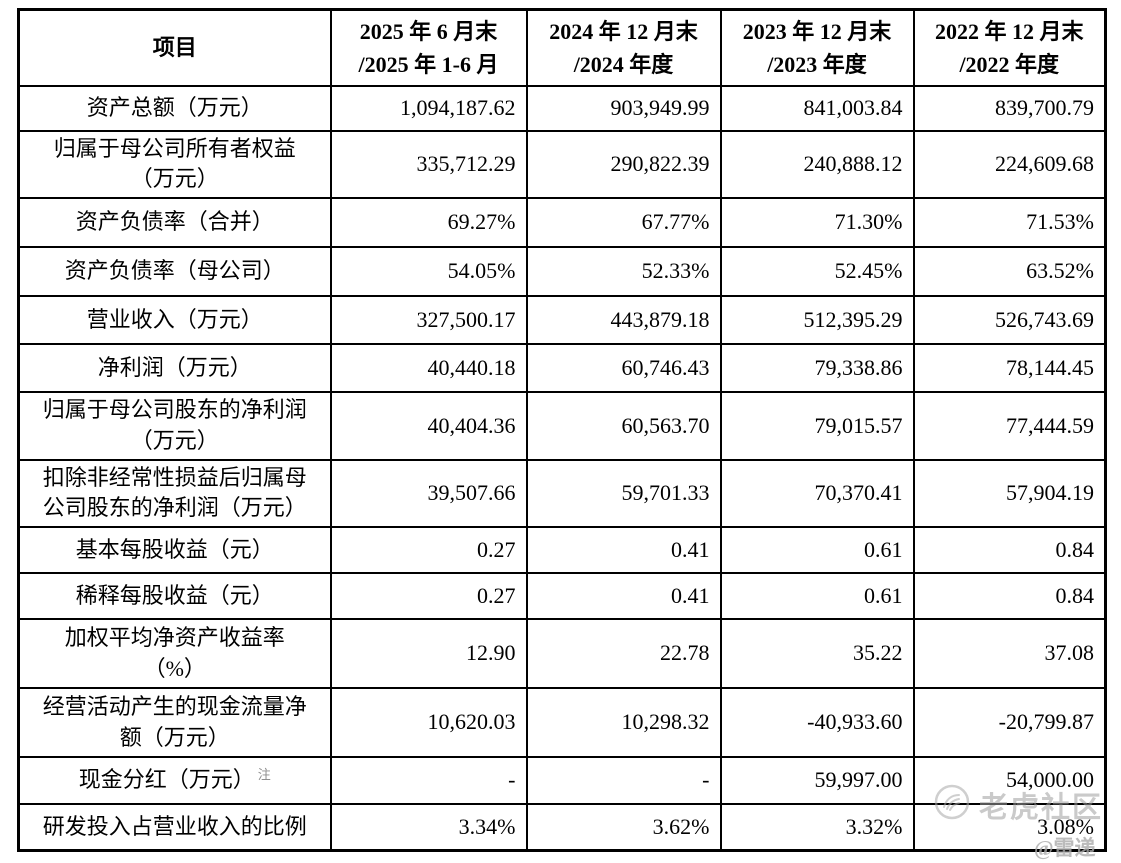 The width and height of the screenshot is (1121, 863). I want to click on table-row: 基本每股收益（元） 0.27 0.41 0.61 0.84, so click(562, 550).